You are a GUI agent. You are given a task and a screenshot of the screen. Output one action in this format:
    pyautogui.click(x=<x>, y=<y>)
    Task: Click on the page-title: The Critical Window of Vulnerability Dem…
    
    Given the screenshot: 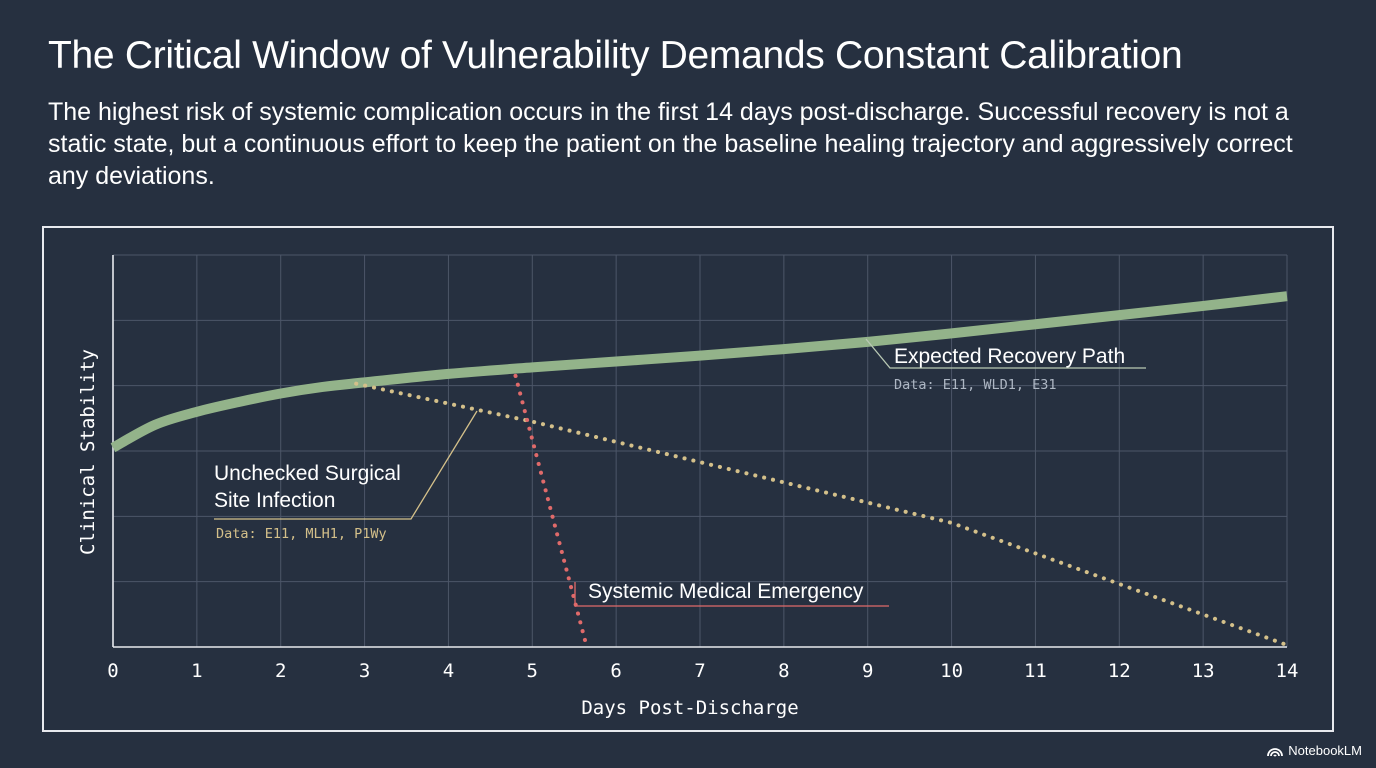 What is the action you would take?
    pyautogui.click(x=615, y=55)
    